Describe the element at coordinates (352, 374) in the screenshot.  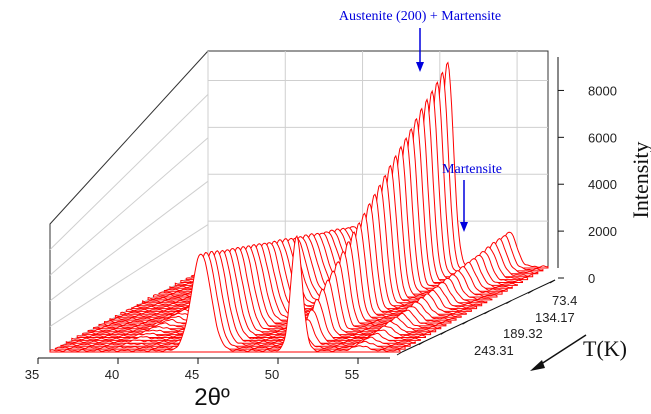
I see `x-tick-label: 55` at that location.